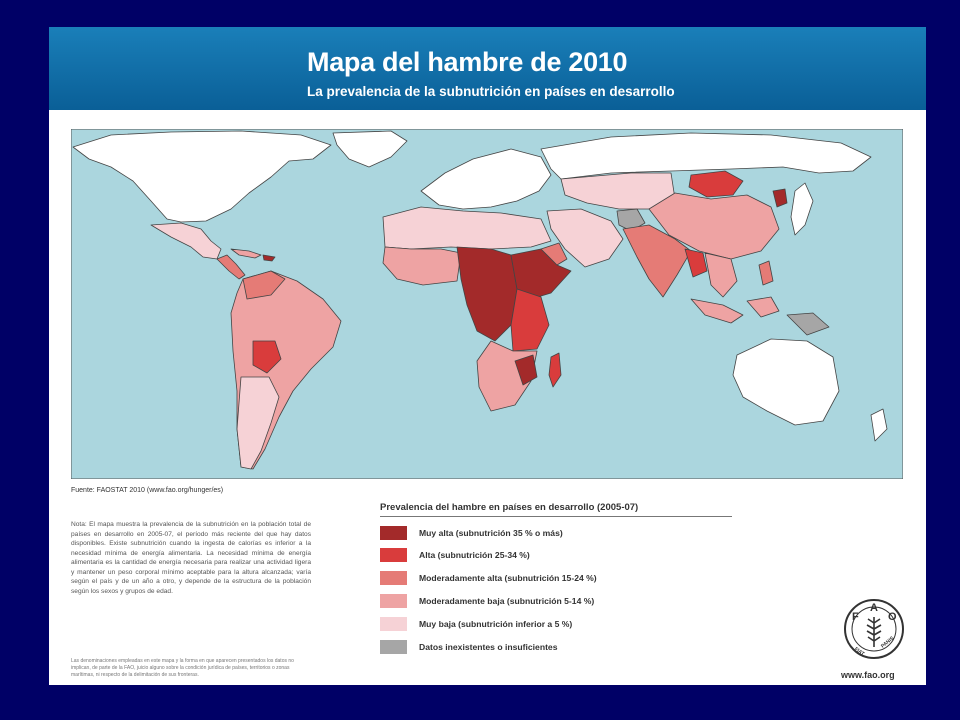  I want to click on legend-divider, so click(556, 516).